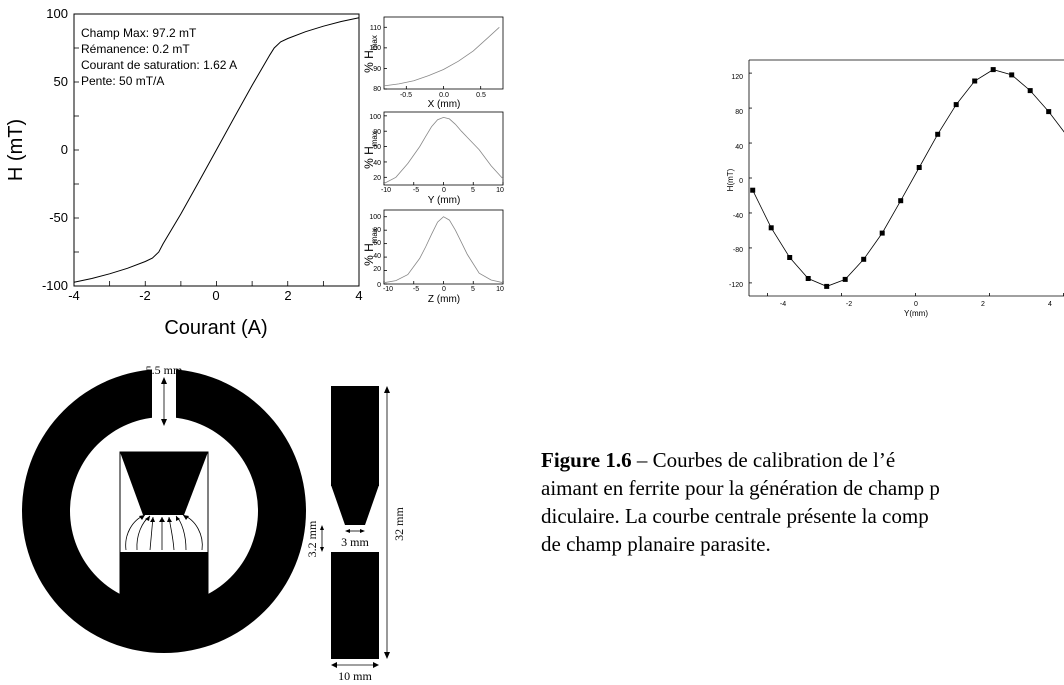 The width and height of the screenshot is (1064, 685). I want to click on small-chart-x-ytick-label: 110, so click(375, 28).